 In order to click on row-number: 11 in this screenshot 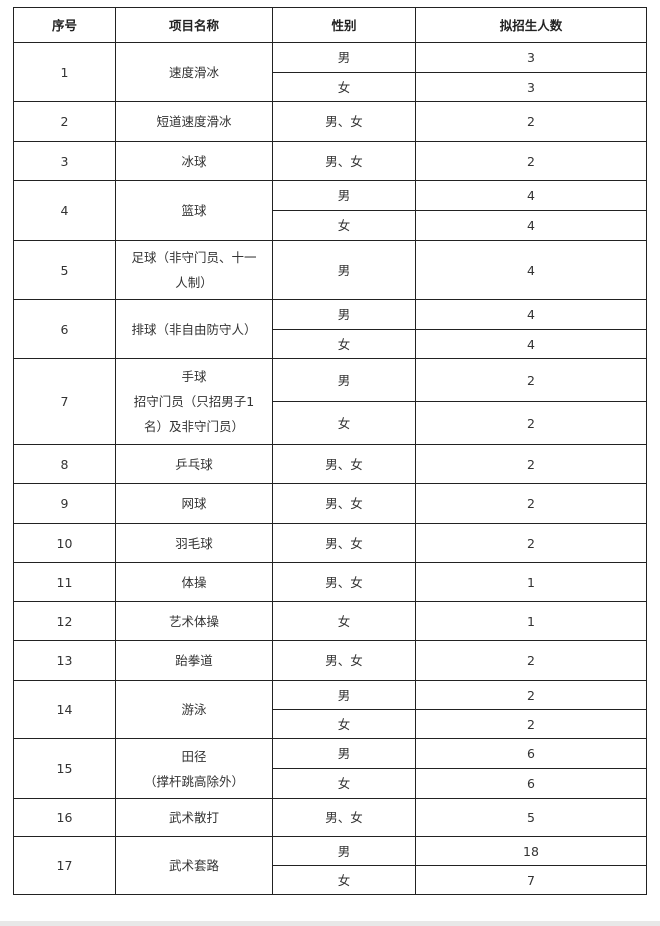, I will do `click(64, 582)`.